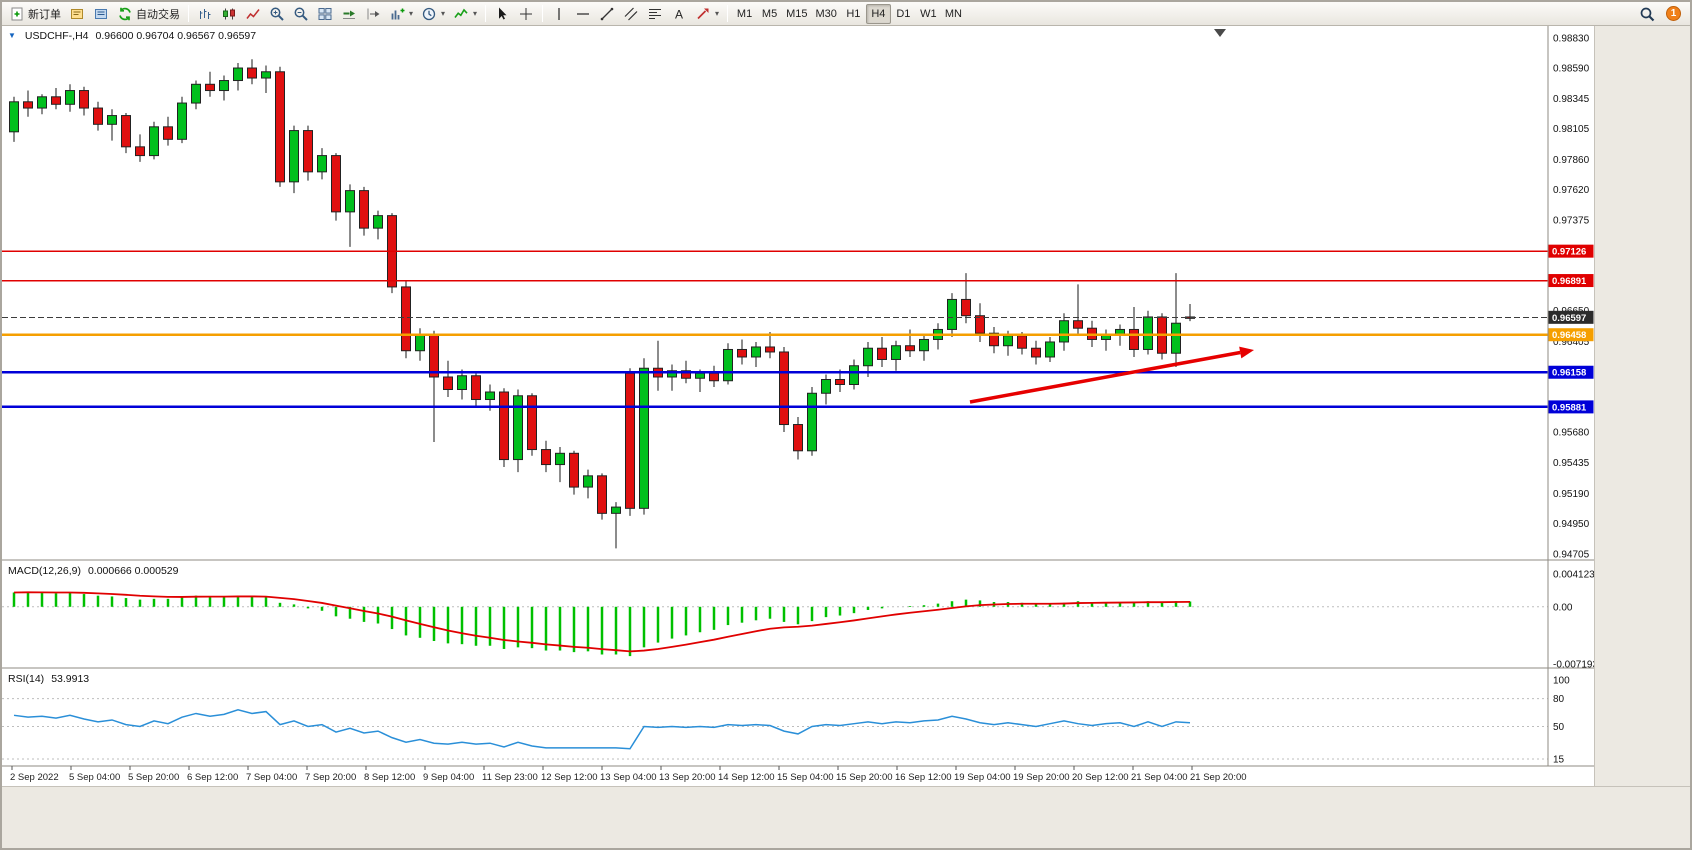  I want to click on tf-m30-label: M30, so click(826, 13).